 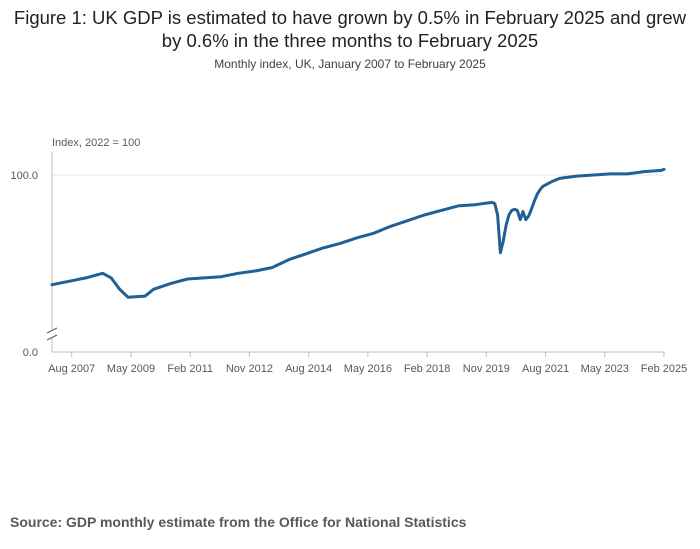 I want to click on y-axis-label: Index, 2022 = 100, so click(x=96, y=143).